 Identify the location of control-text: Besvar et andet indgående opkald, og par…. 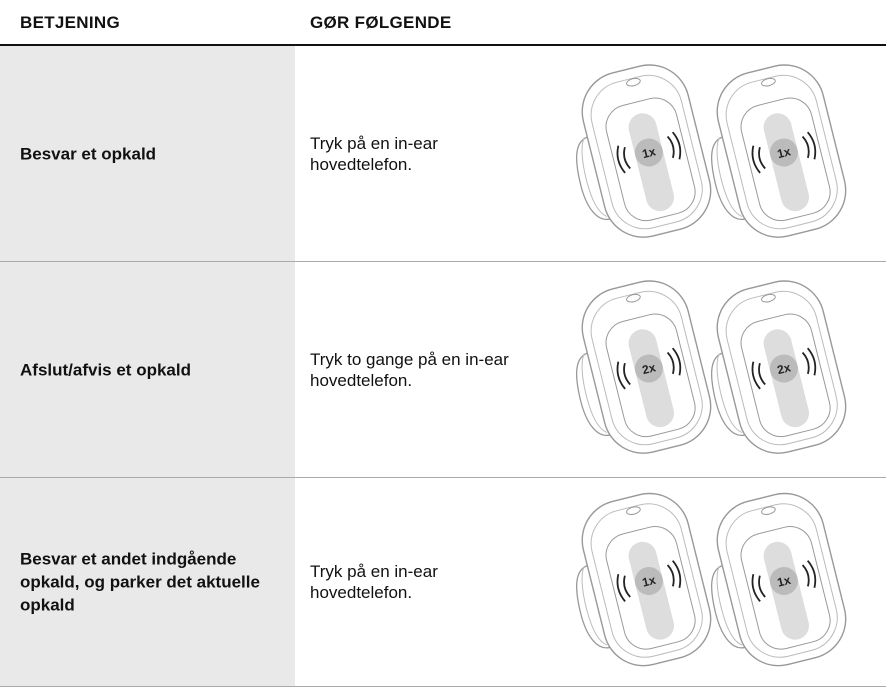
(140, 582).